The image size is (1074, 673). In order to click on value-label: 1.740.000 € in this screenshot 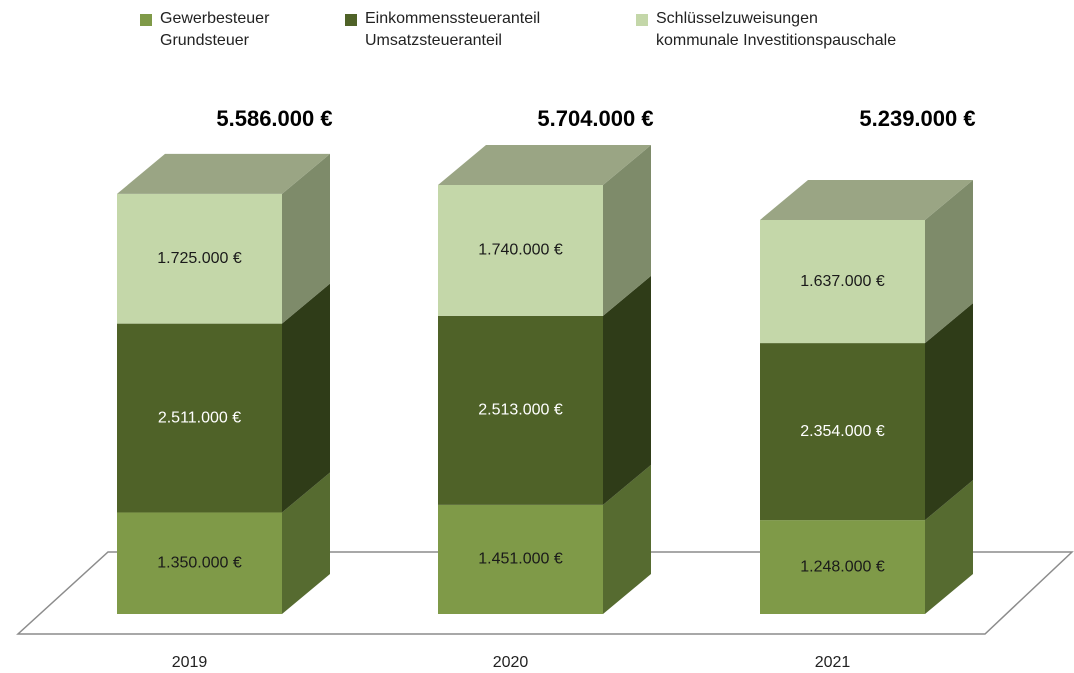, I will do `click(520, 250)`.